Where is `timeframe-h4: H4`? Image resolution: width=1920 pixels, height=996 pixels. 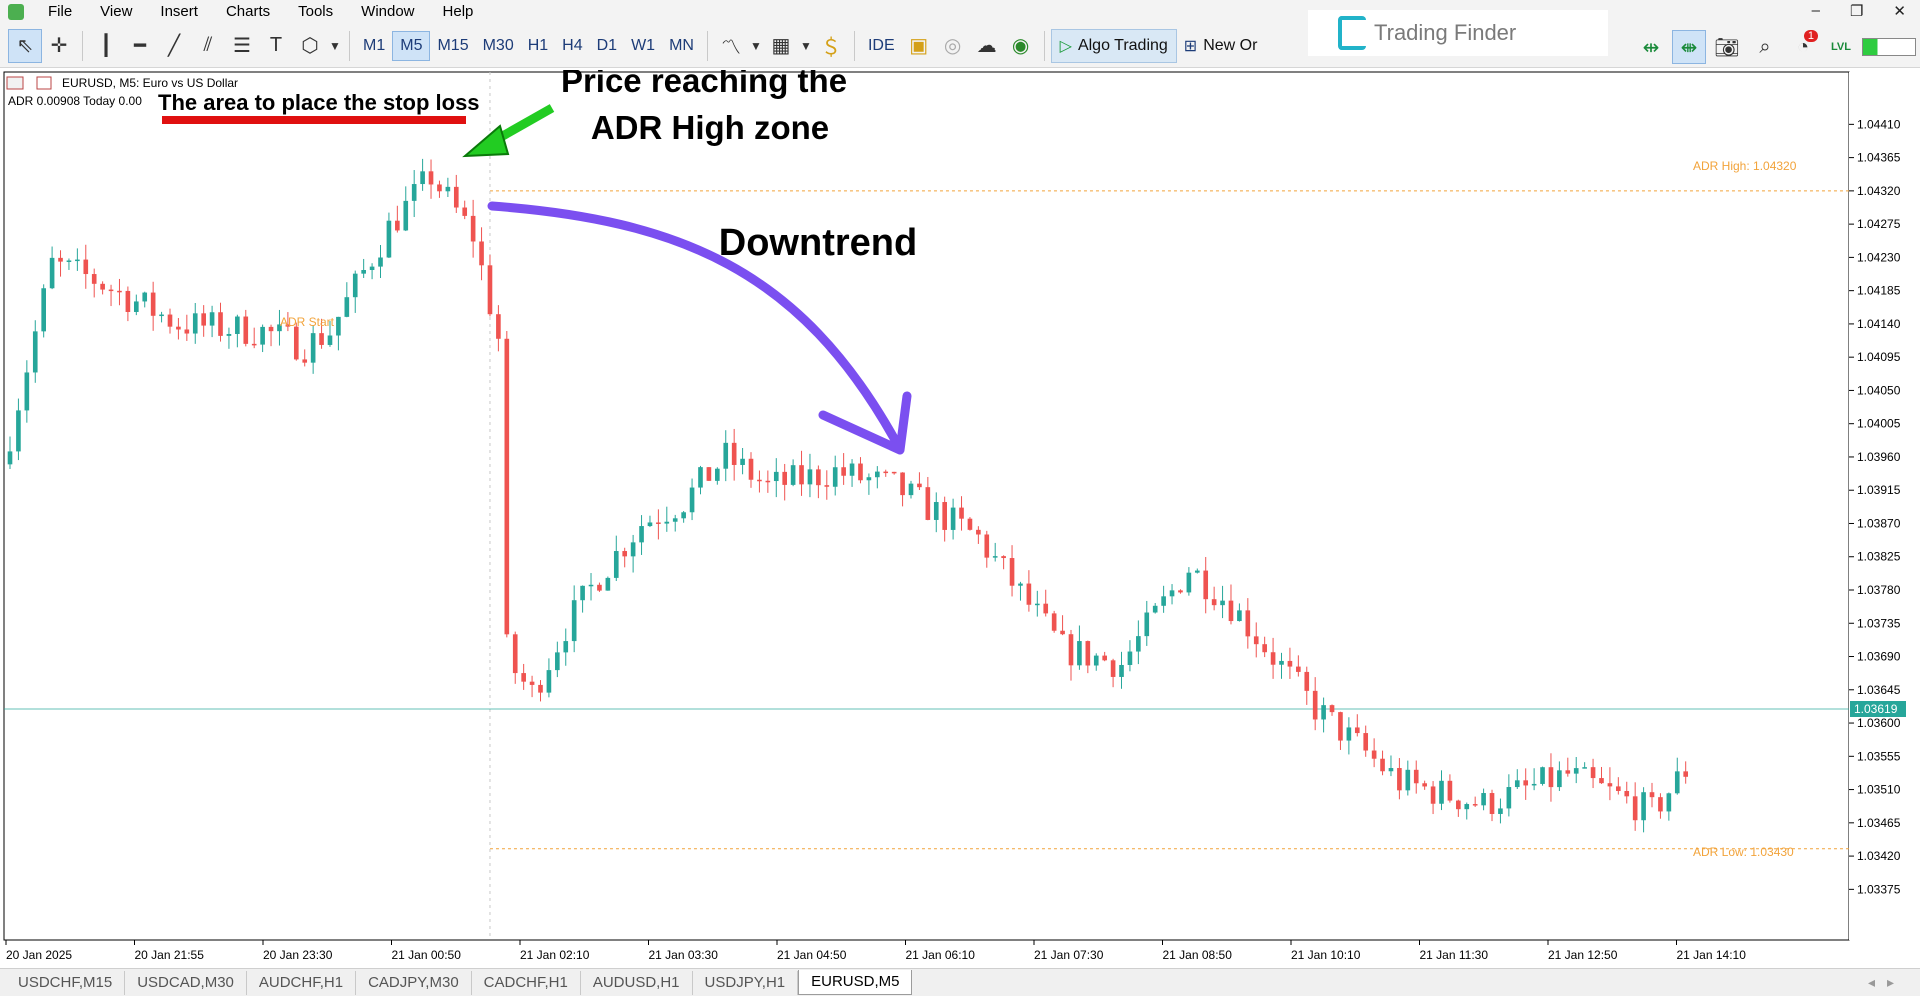
timeframe-h4: H4 is located at coordinates (572, 45).